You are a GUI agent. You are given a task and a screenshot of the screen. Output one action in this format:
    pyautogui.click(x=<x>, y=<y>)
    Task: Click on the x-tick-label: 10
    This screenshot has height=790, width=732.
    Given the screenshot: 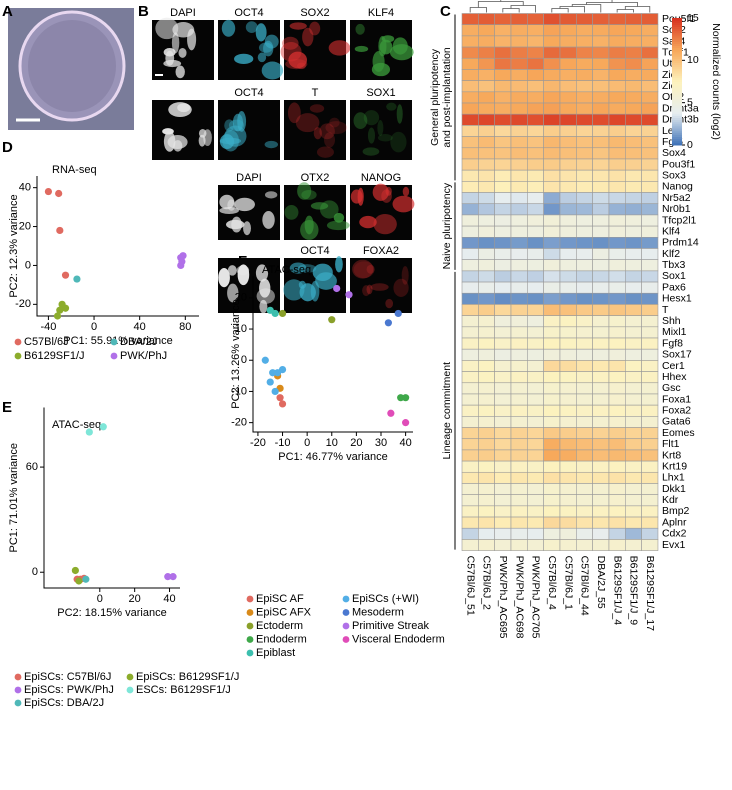 What is the action you would take?
    pyautogui.click(x=332, y=443)
    